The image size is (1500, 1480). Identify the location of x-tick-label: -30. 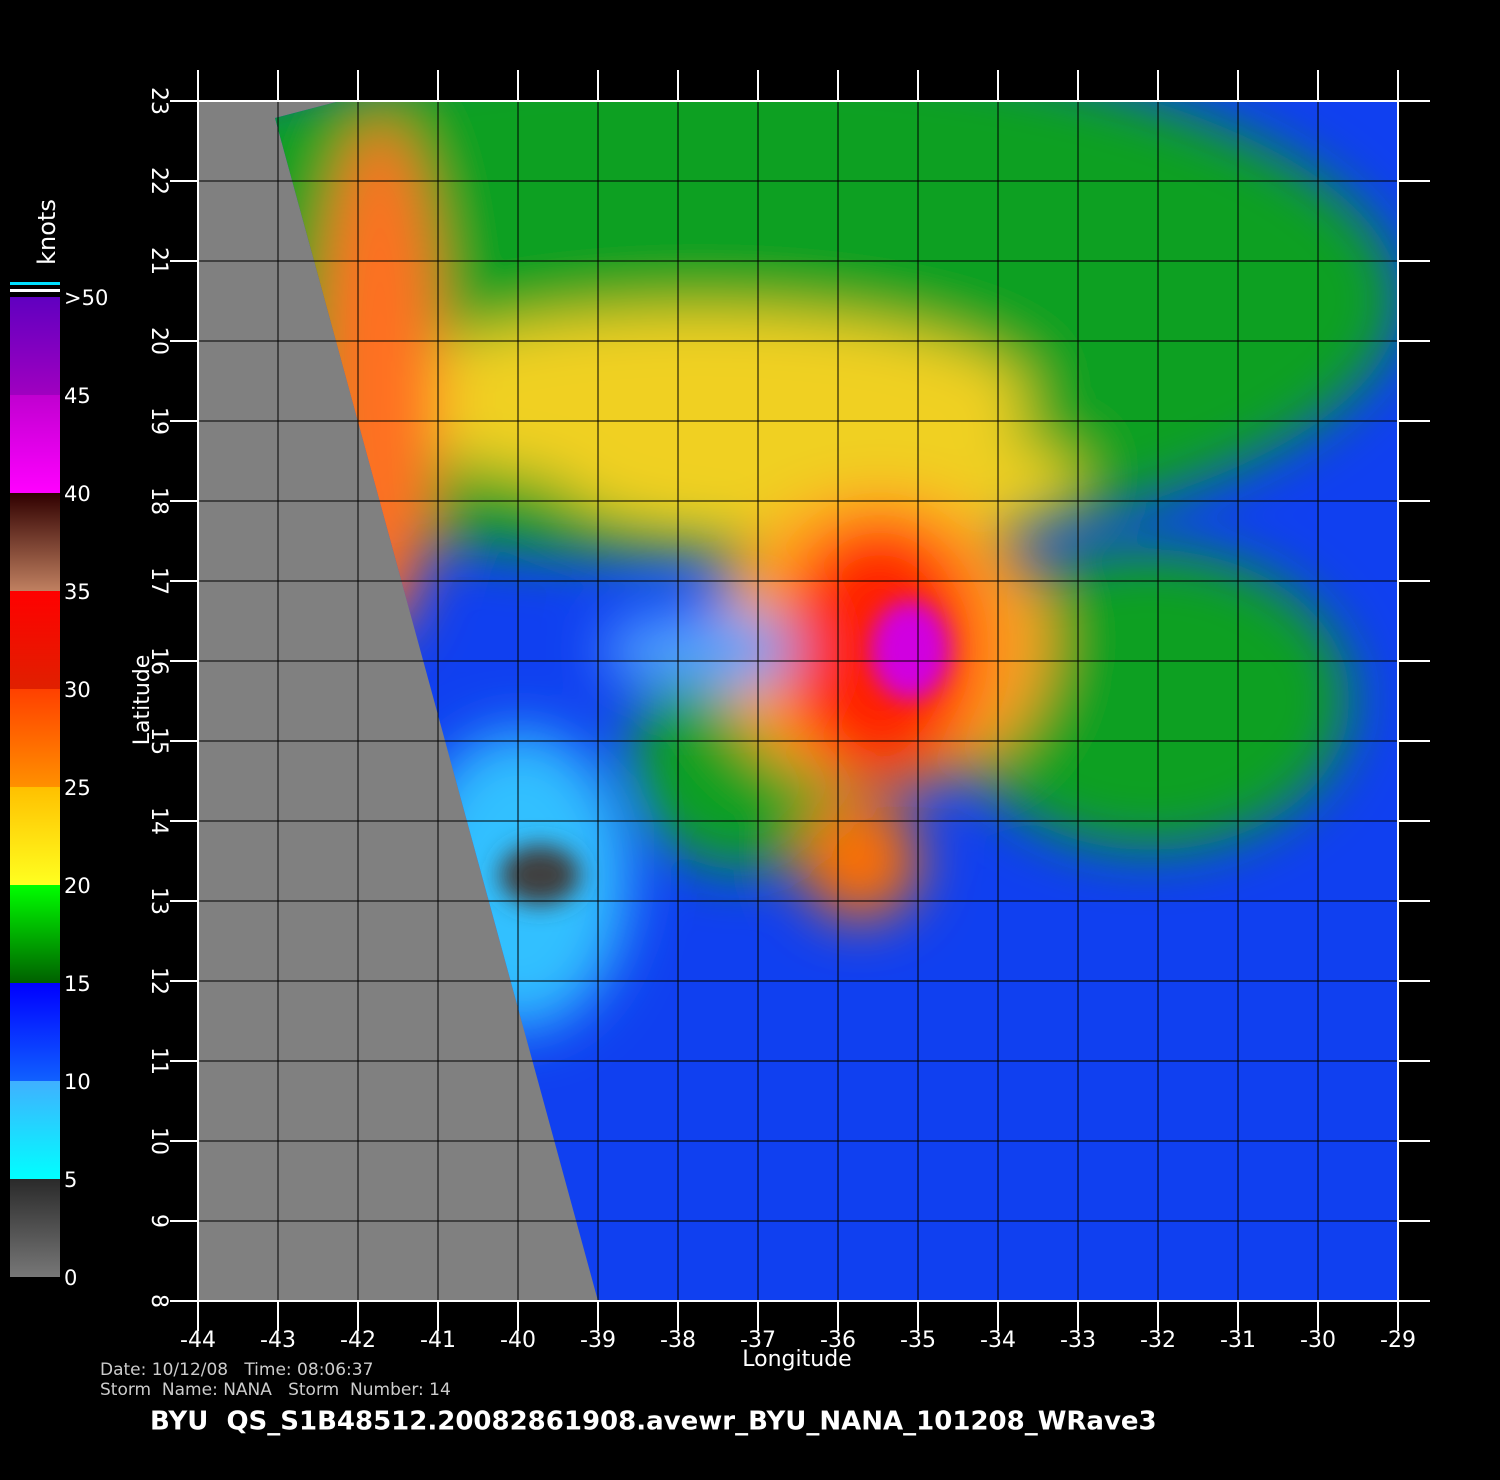
(1318, 1340).